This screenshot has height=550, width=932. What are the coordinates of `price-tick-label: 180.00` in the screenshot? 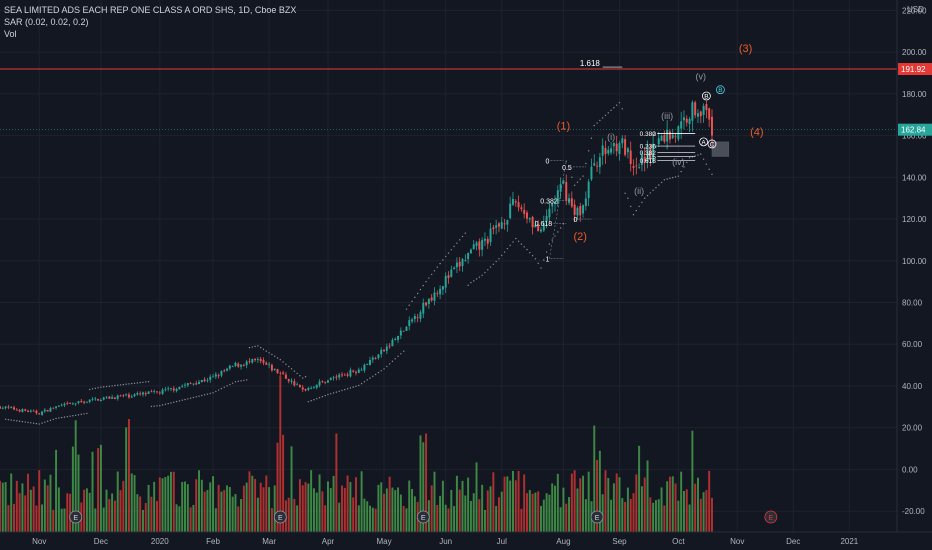 It's located at (914, 94).